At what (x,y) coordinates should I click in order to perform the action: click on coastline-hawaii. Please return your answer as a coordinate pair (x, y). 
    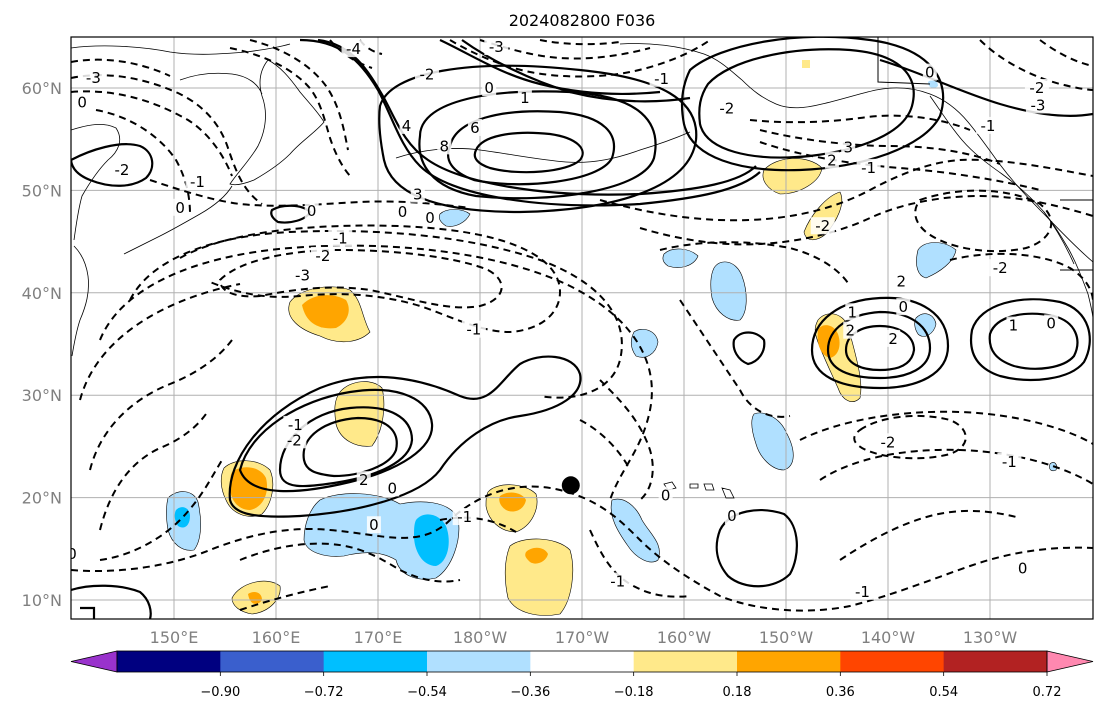
    Looking at the image, I should click on (699, 490).